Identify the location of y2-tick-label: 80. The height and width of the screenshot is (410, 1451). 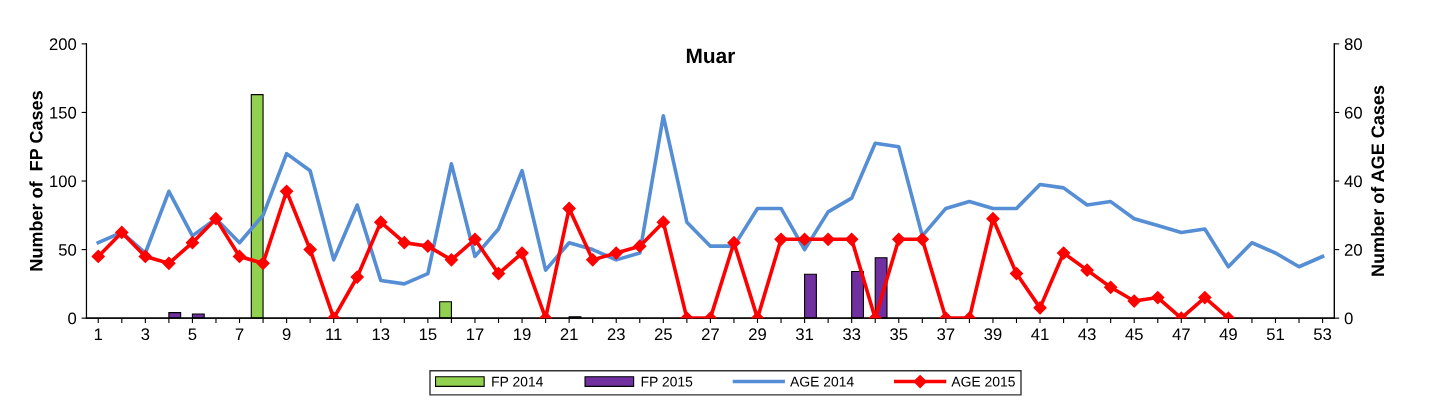
(1353, 44).